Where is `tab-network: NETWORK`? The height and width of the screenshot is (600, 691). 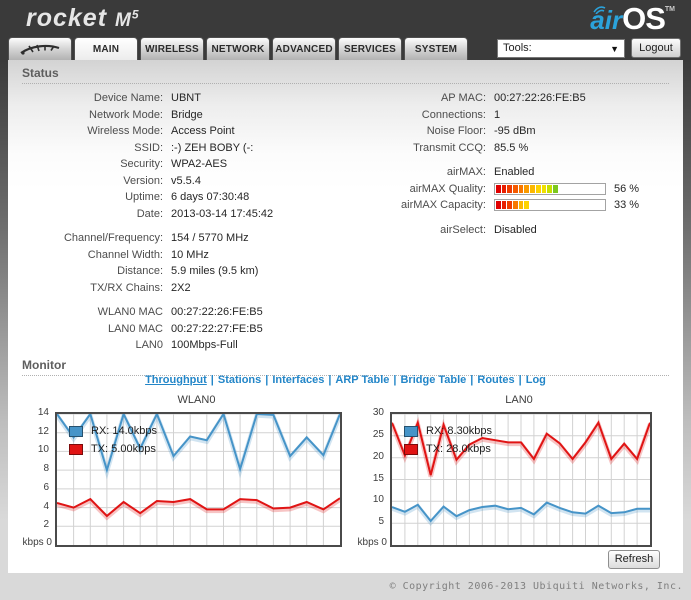 tab-network: NETWORK is located at coordinates (238, 48).